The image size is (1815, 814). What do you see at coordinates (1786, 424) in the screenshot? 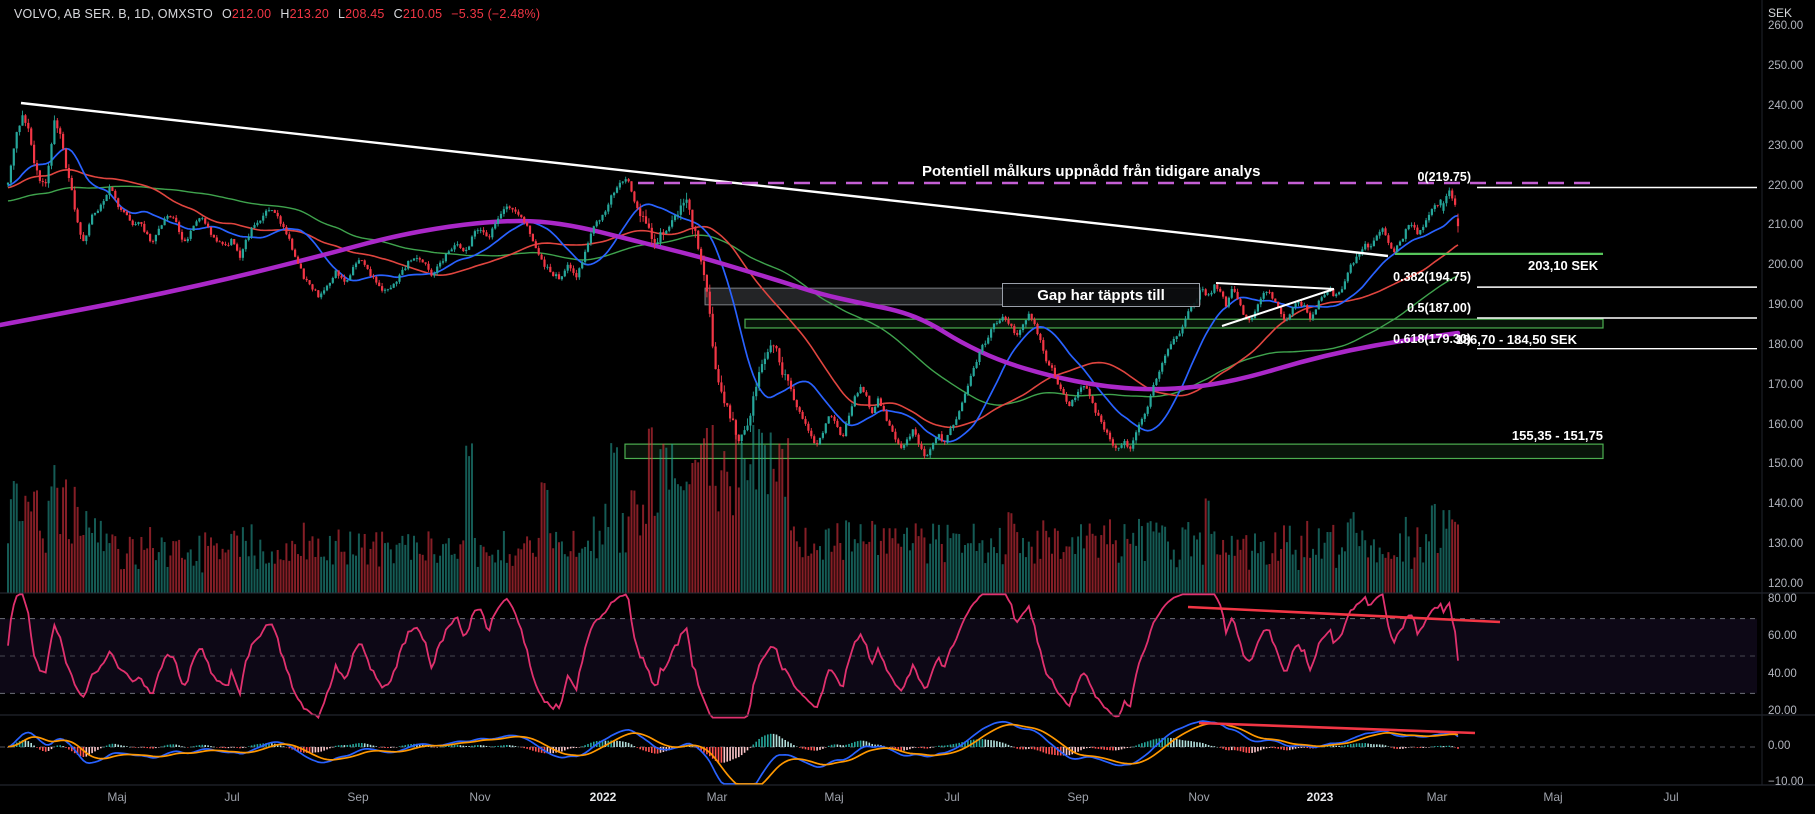
I see `price-tick-label: 160.00` at bounding box center [1786, 424].